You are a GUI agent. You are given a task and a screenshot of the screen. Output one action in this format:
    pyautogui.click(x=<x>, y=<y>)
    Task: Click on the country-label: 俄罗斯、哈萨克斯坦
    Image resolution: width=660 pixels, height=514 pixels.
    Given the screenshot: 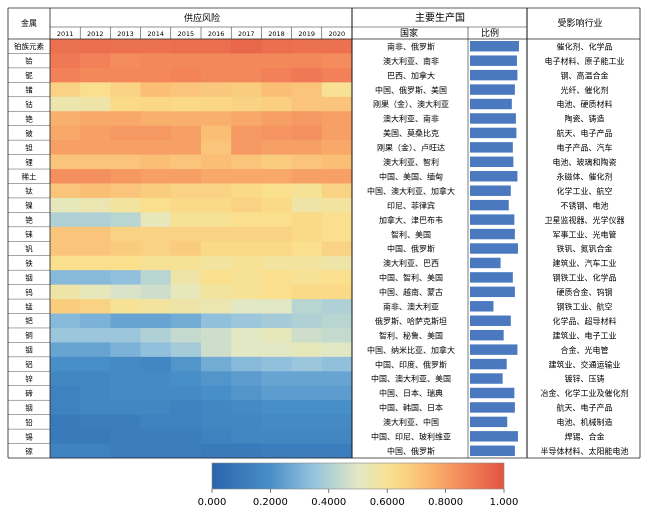 What is the action you would take?
    pyautogui.click(x=411, y=321)
    